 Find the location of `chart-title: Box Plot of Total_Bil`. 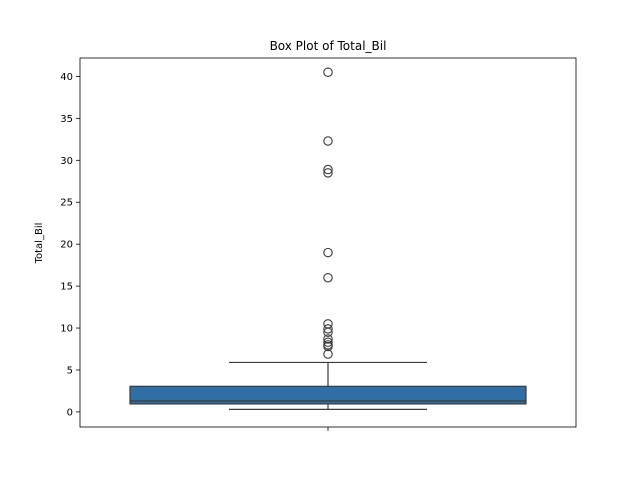

chart-title: Box Plot of Total_Bil is located at coordinates (328, 46).